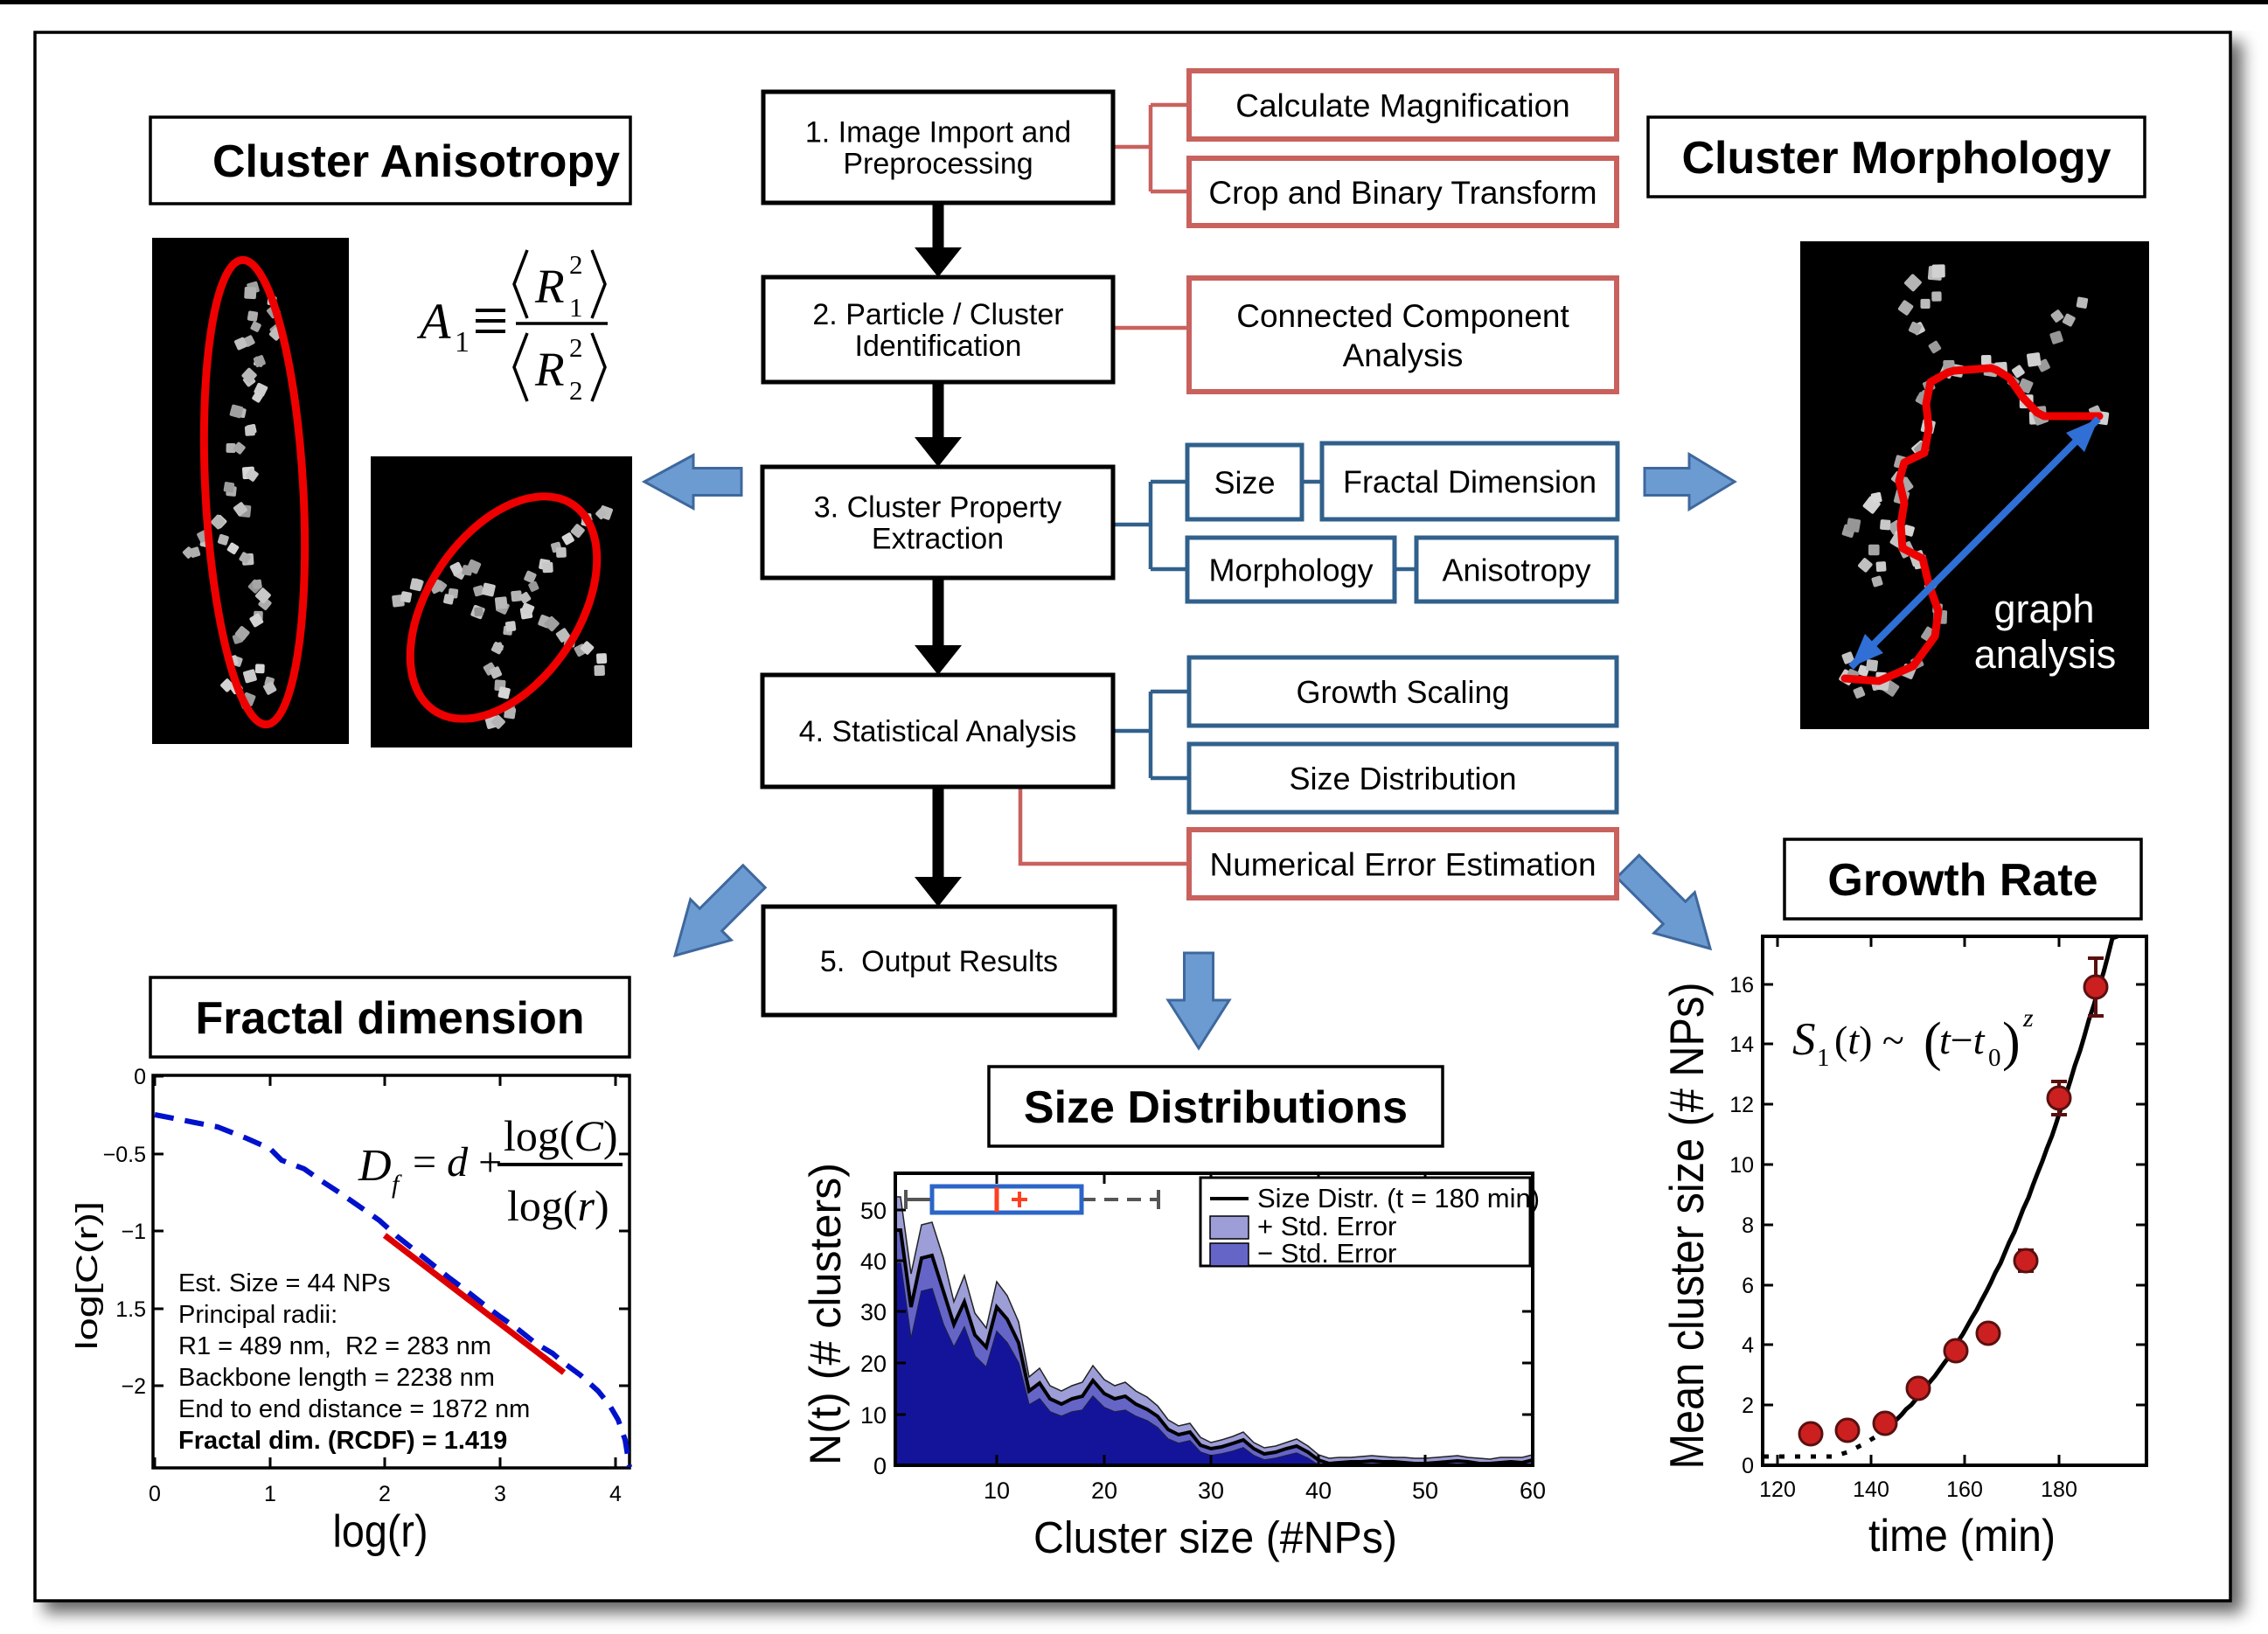 The height and width of the screenshot is (1634, 2268). I want to click on svg-text: Cluster Anisotropy, so click(416, 161).